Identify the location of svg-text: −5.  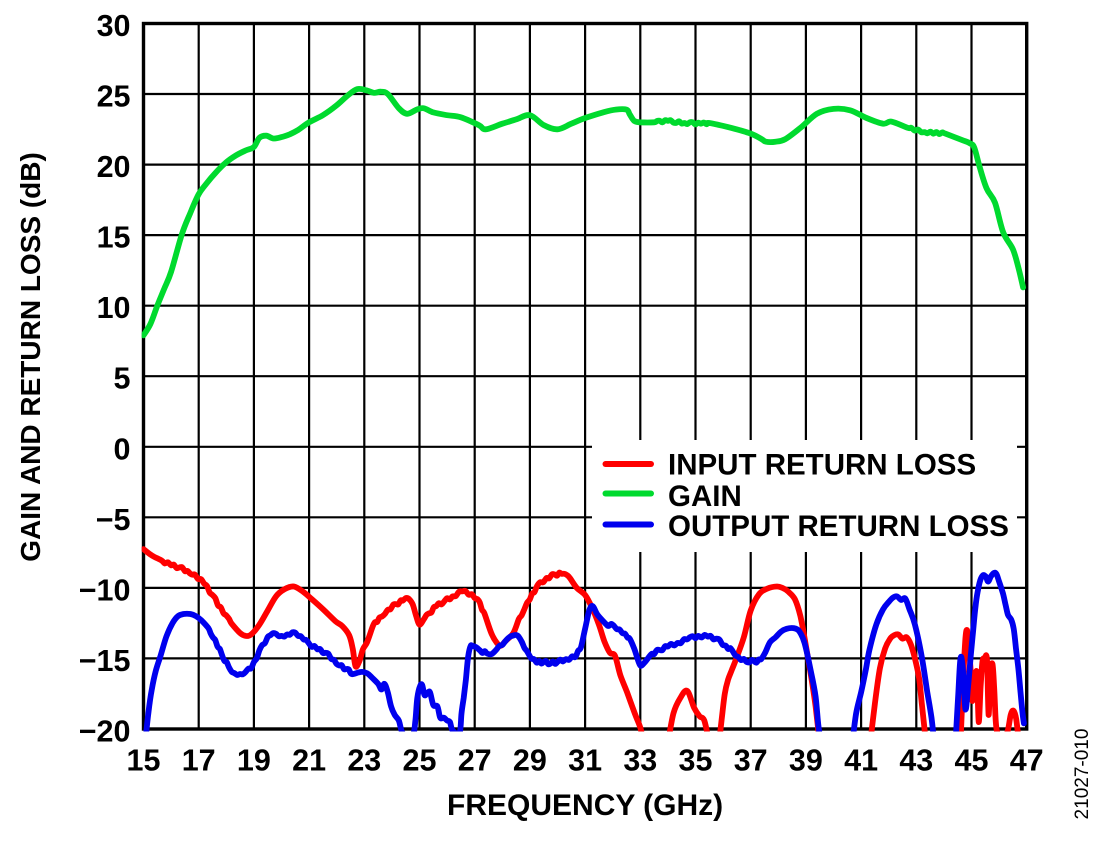
(113, 520).